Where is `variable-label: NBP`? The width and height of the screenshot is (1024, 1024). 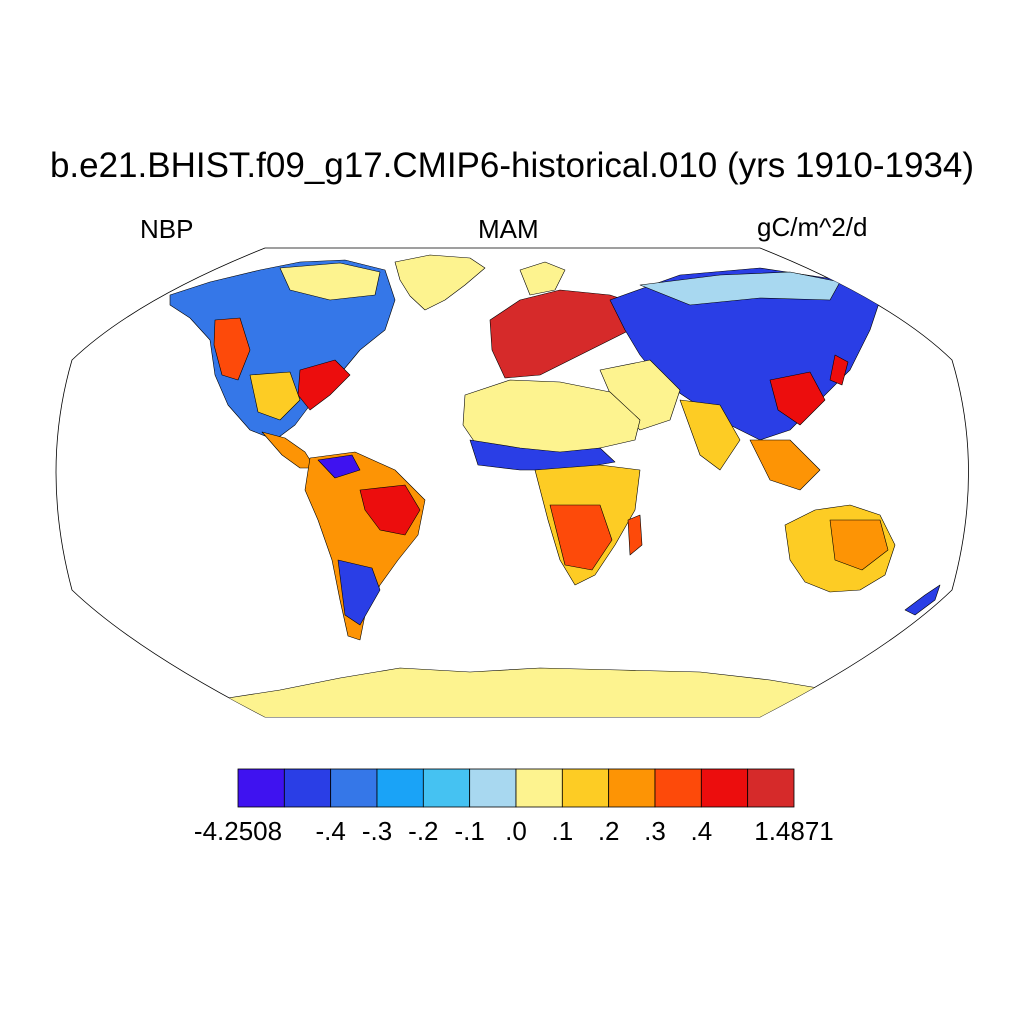 variable-label: NBP is located at coordinates (167, 229).